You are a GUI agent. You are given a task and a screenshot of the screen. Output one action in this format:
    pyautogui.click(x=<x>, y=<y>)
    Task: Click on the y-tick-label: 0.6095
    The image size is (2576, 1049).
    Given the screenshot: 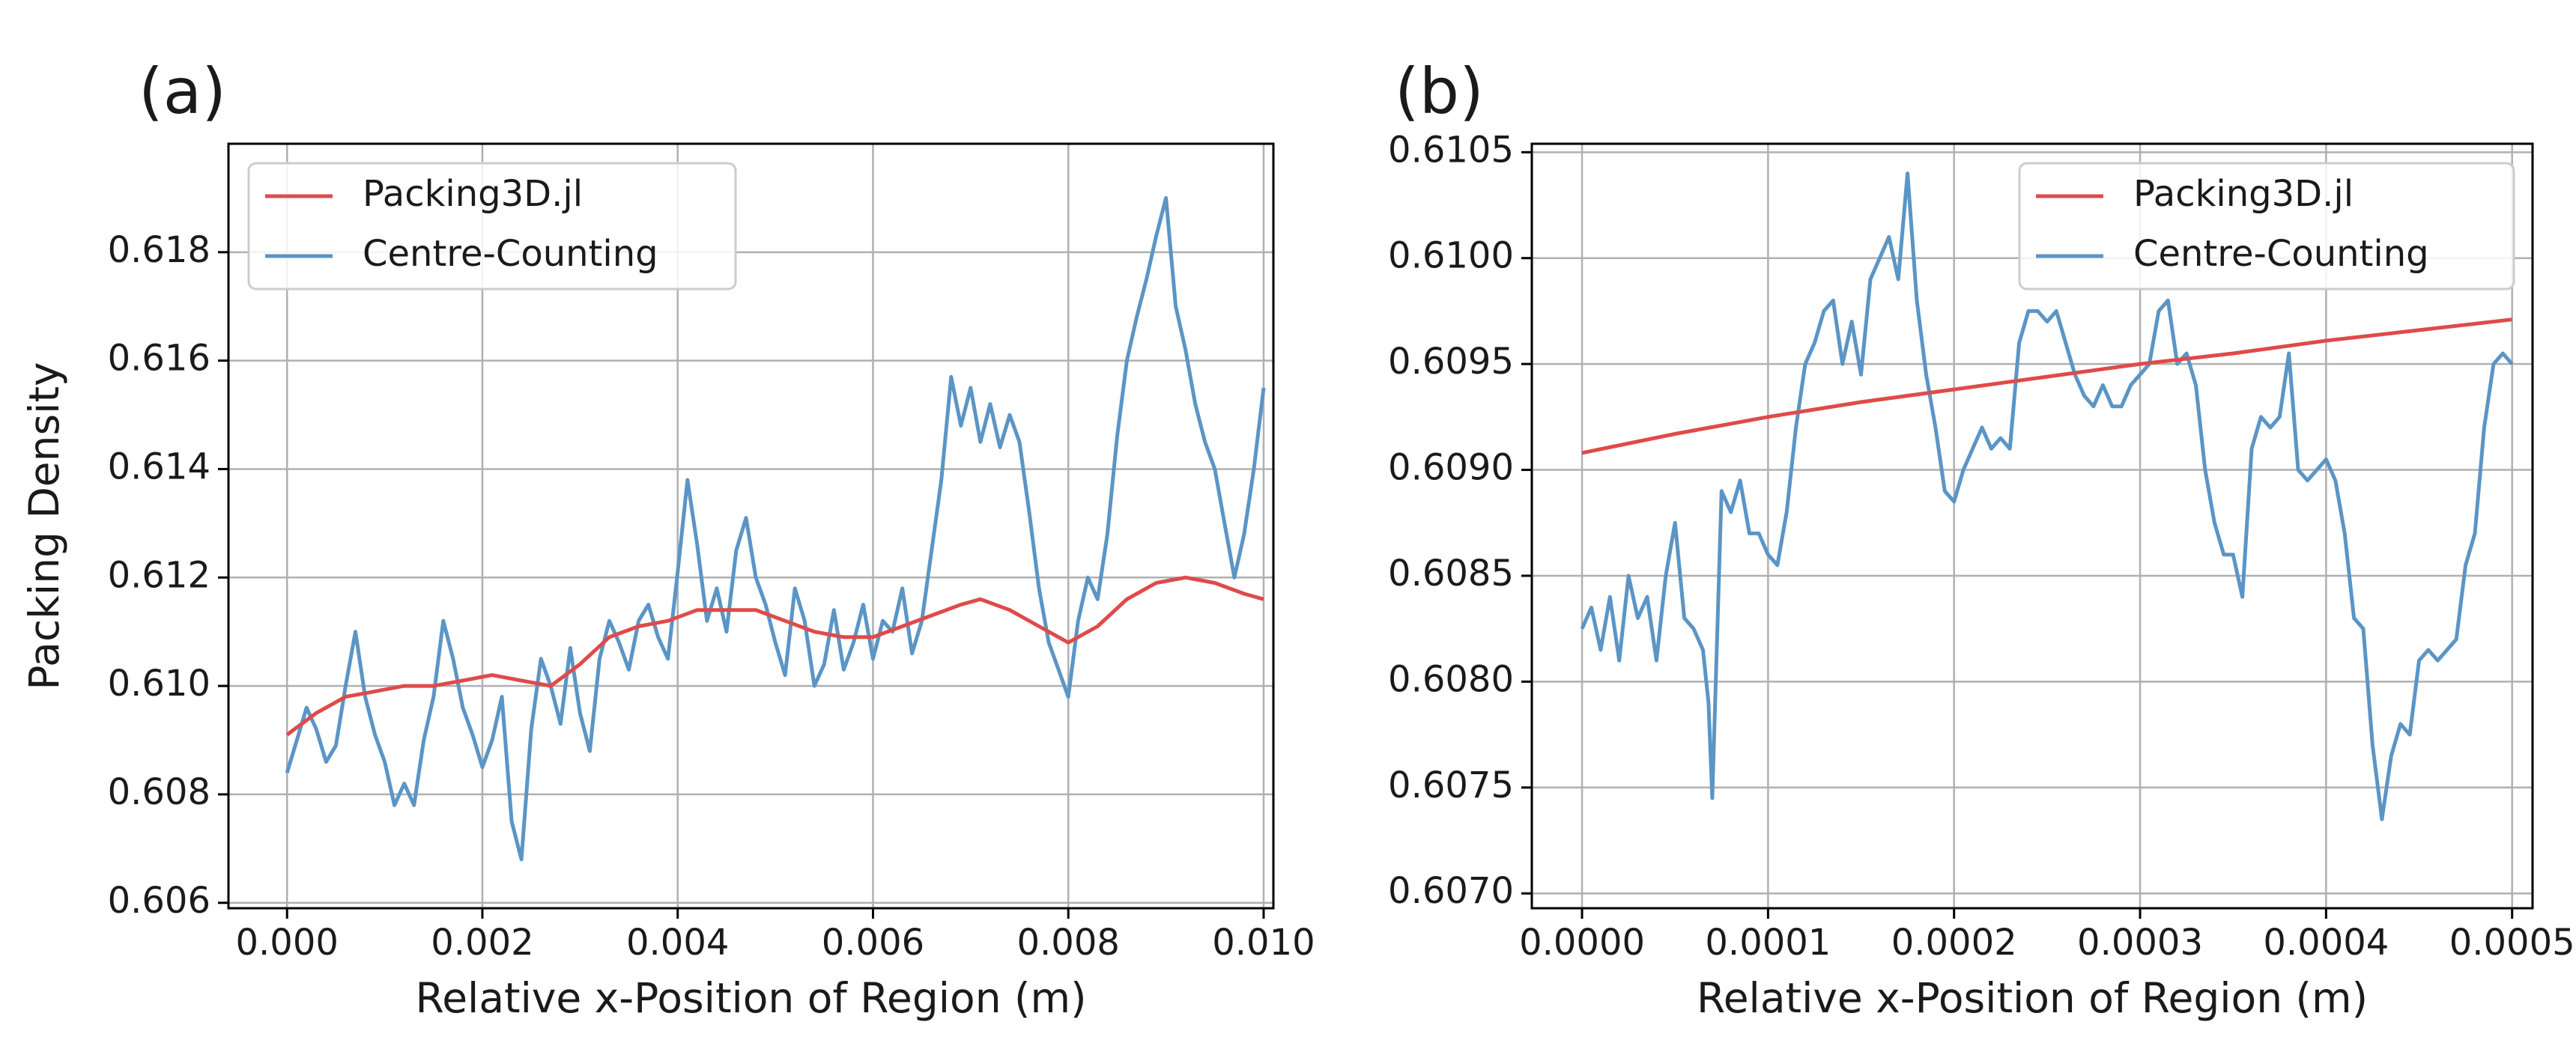 What is the action you would take?
    pyautogui.click(x=1451, y=362)
    